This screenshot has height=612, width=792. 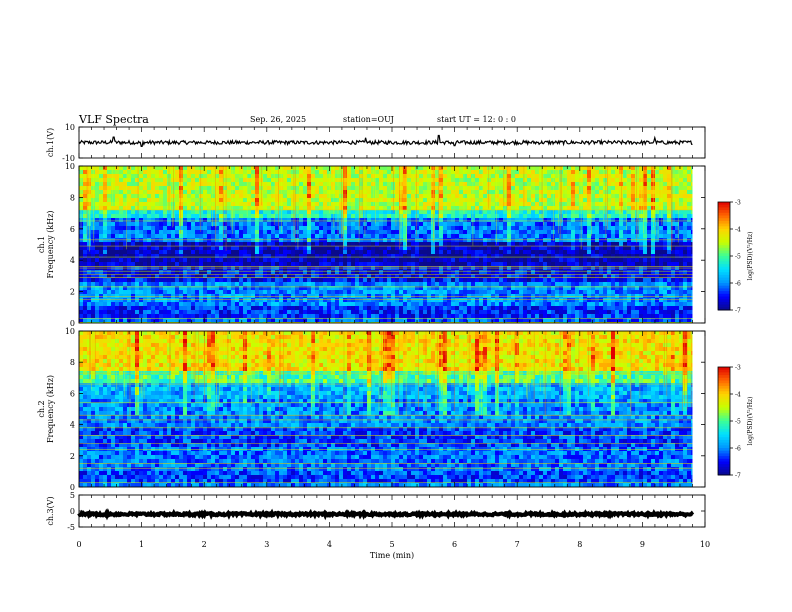 What do you see at coordinates (266, 544) in the screenshot?
I see `x-tick-label: 3` at bounding box center [266, 544].